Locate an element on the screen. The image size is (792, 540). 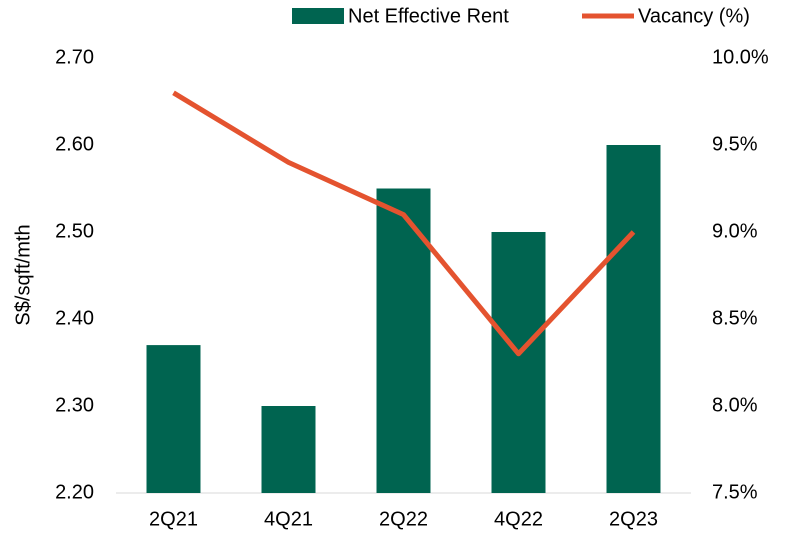
y-axis-label: S$/sqft/mth is located at coordinates (23, 274).